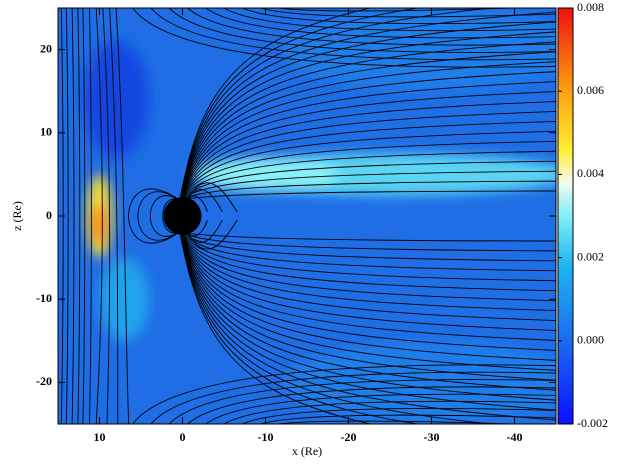  I want to click on x-tick-label: 10, so click(100, 437).